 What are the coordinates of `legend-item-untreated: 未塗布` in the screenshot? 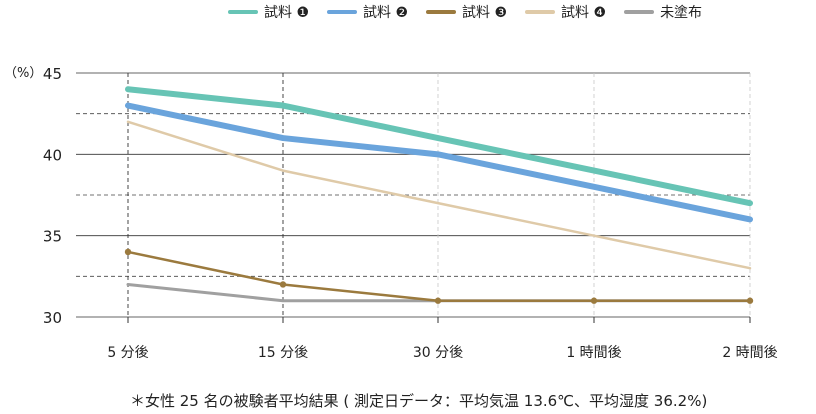 It's located at (663, 12).